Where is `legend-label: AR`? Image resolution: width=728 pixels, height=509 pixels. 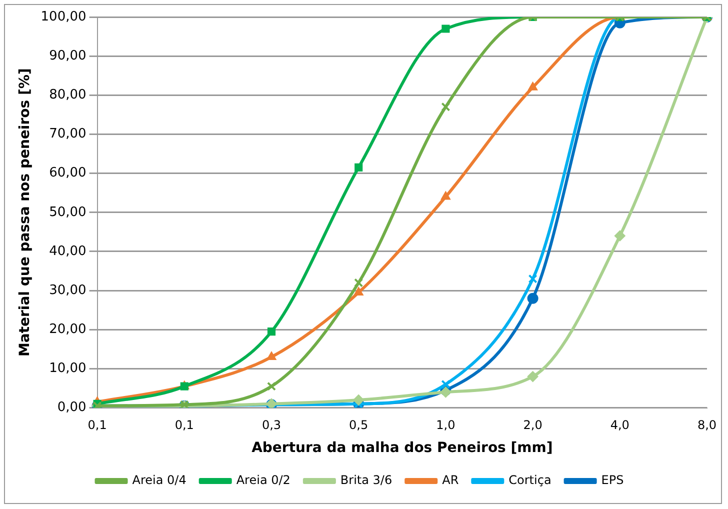
legend-label: AR is located at coordinates (450, 480).